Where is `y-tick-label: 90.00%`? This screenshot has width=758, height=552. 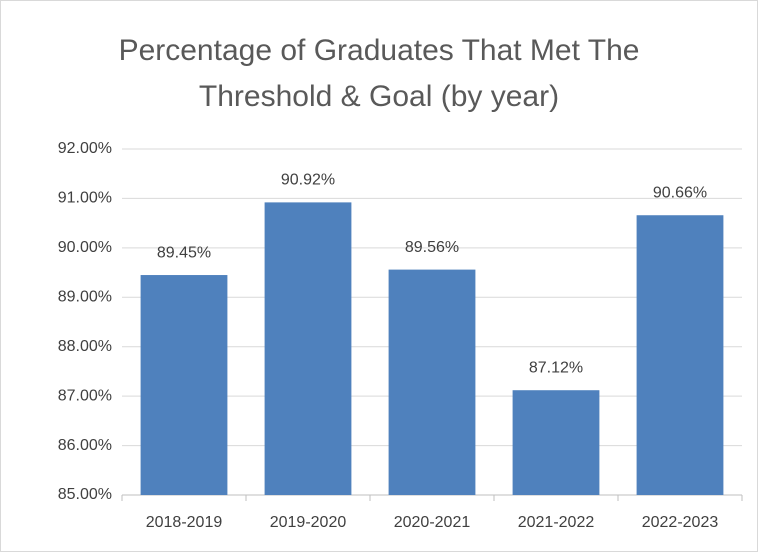
y-tick-label: 90.00% is located at coordinates (85, 247).